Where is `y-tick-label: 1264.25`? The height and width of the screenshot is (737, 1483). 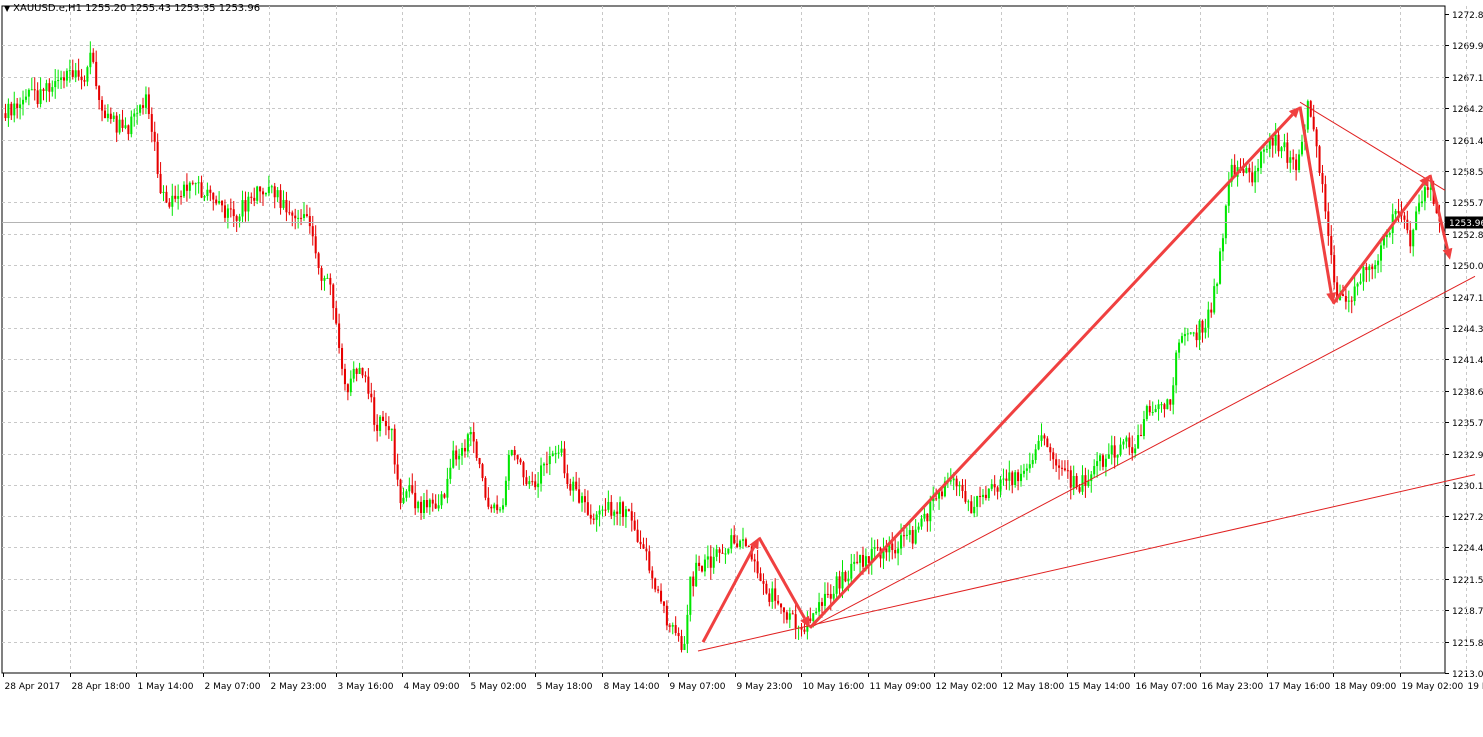
y-tick-label: 1264.25 is located at coordinates (1467, 110).